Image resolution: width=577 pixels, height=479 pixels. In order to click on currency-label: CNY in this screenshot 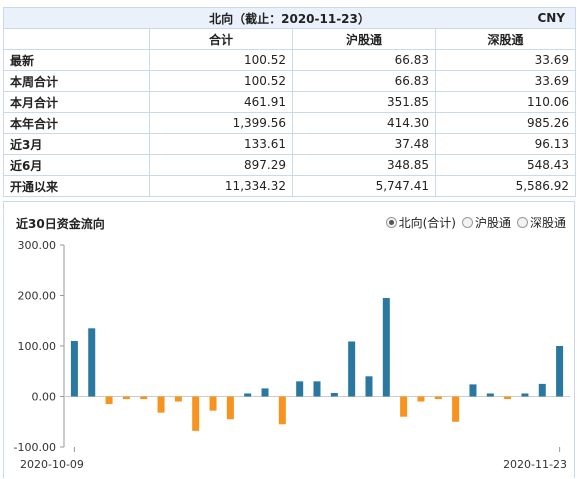, I will do `click(551, 18)`.